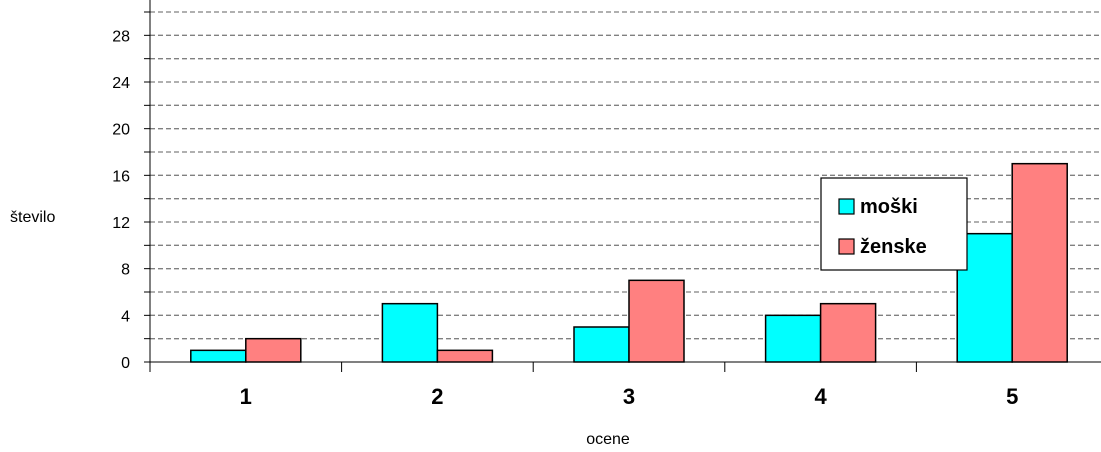 The width and height of the screenshot is (1101, 452). What do you see at coordinates (820, 396) in the screenshot?
I see `x-tick-label: 4` at bounding box center [820, 396].